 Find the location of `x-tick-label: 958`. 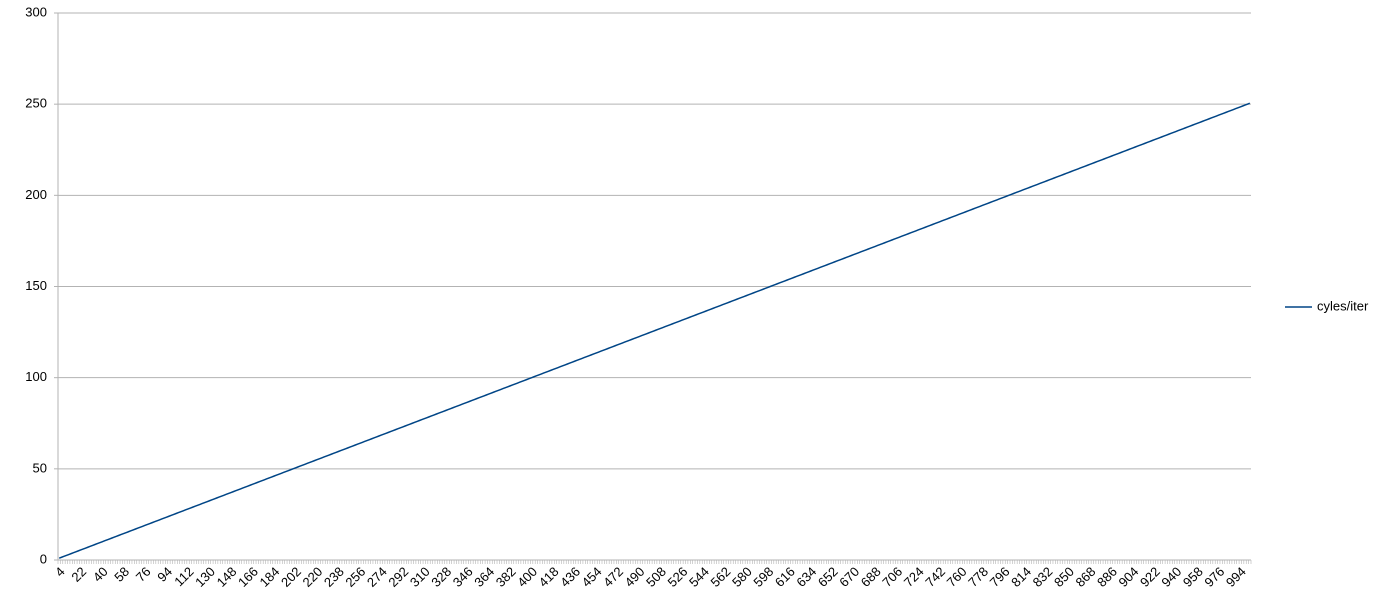

x-tick-label: 958 is located at coordinates (1193, 577).